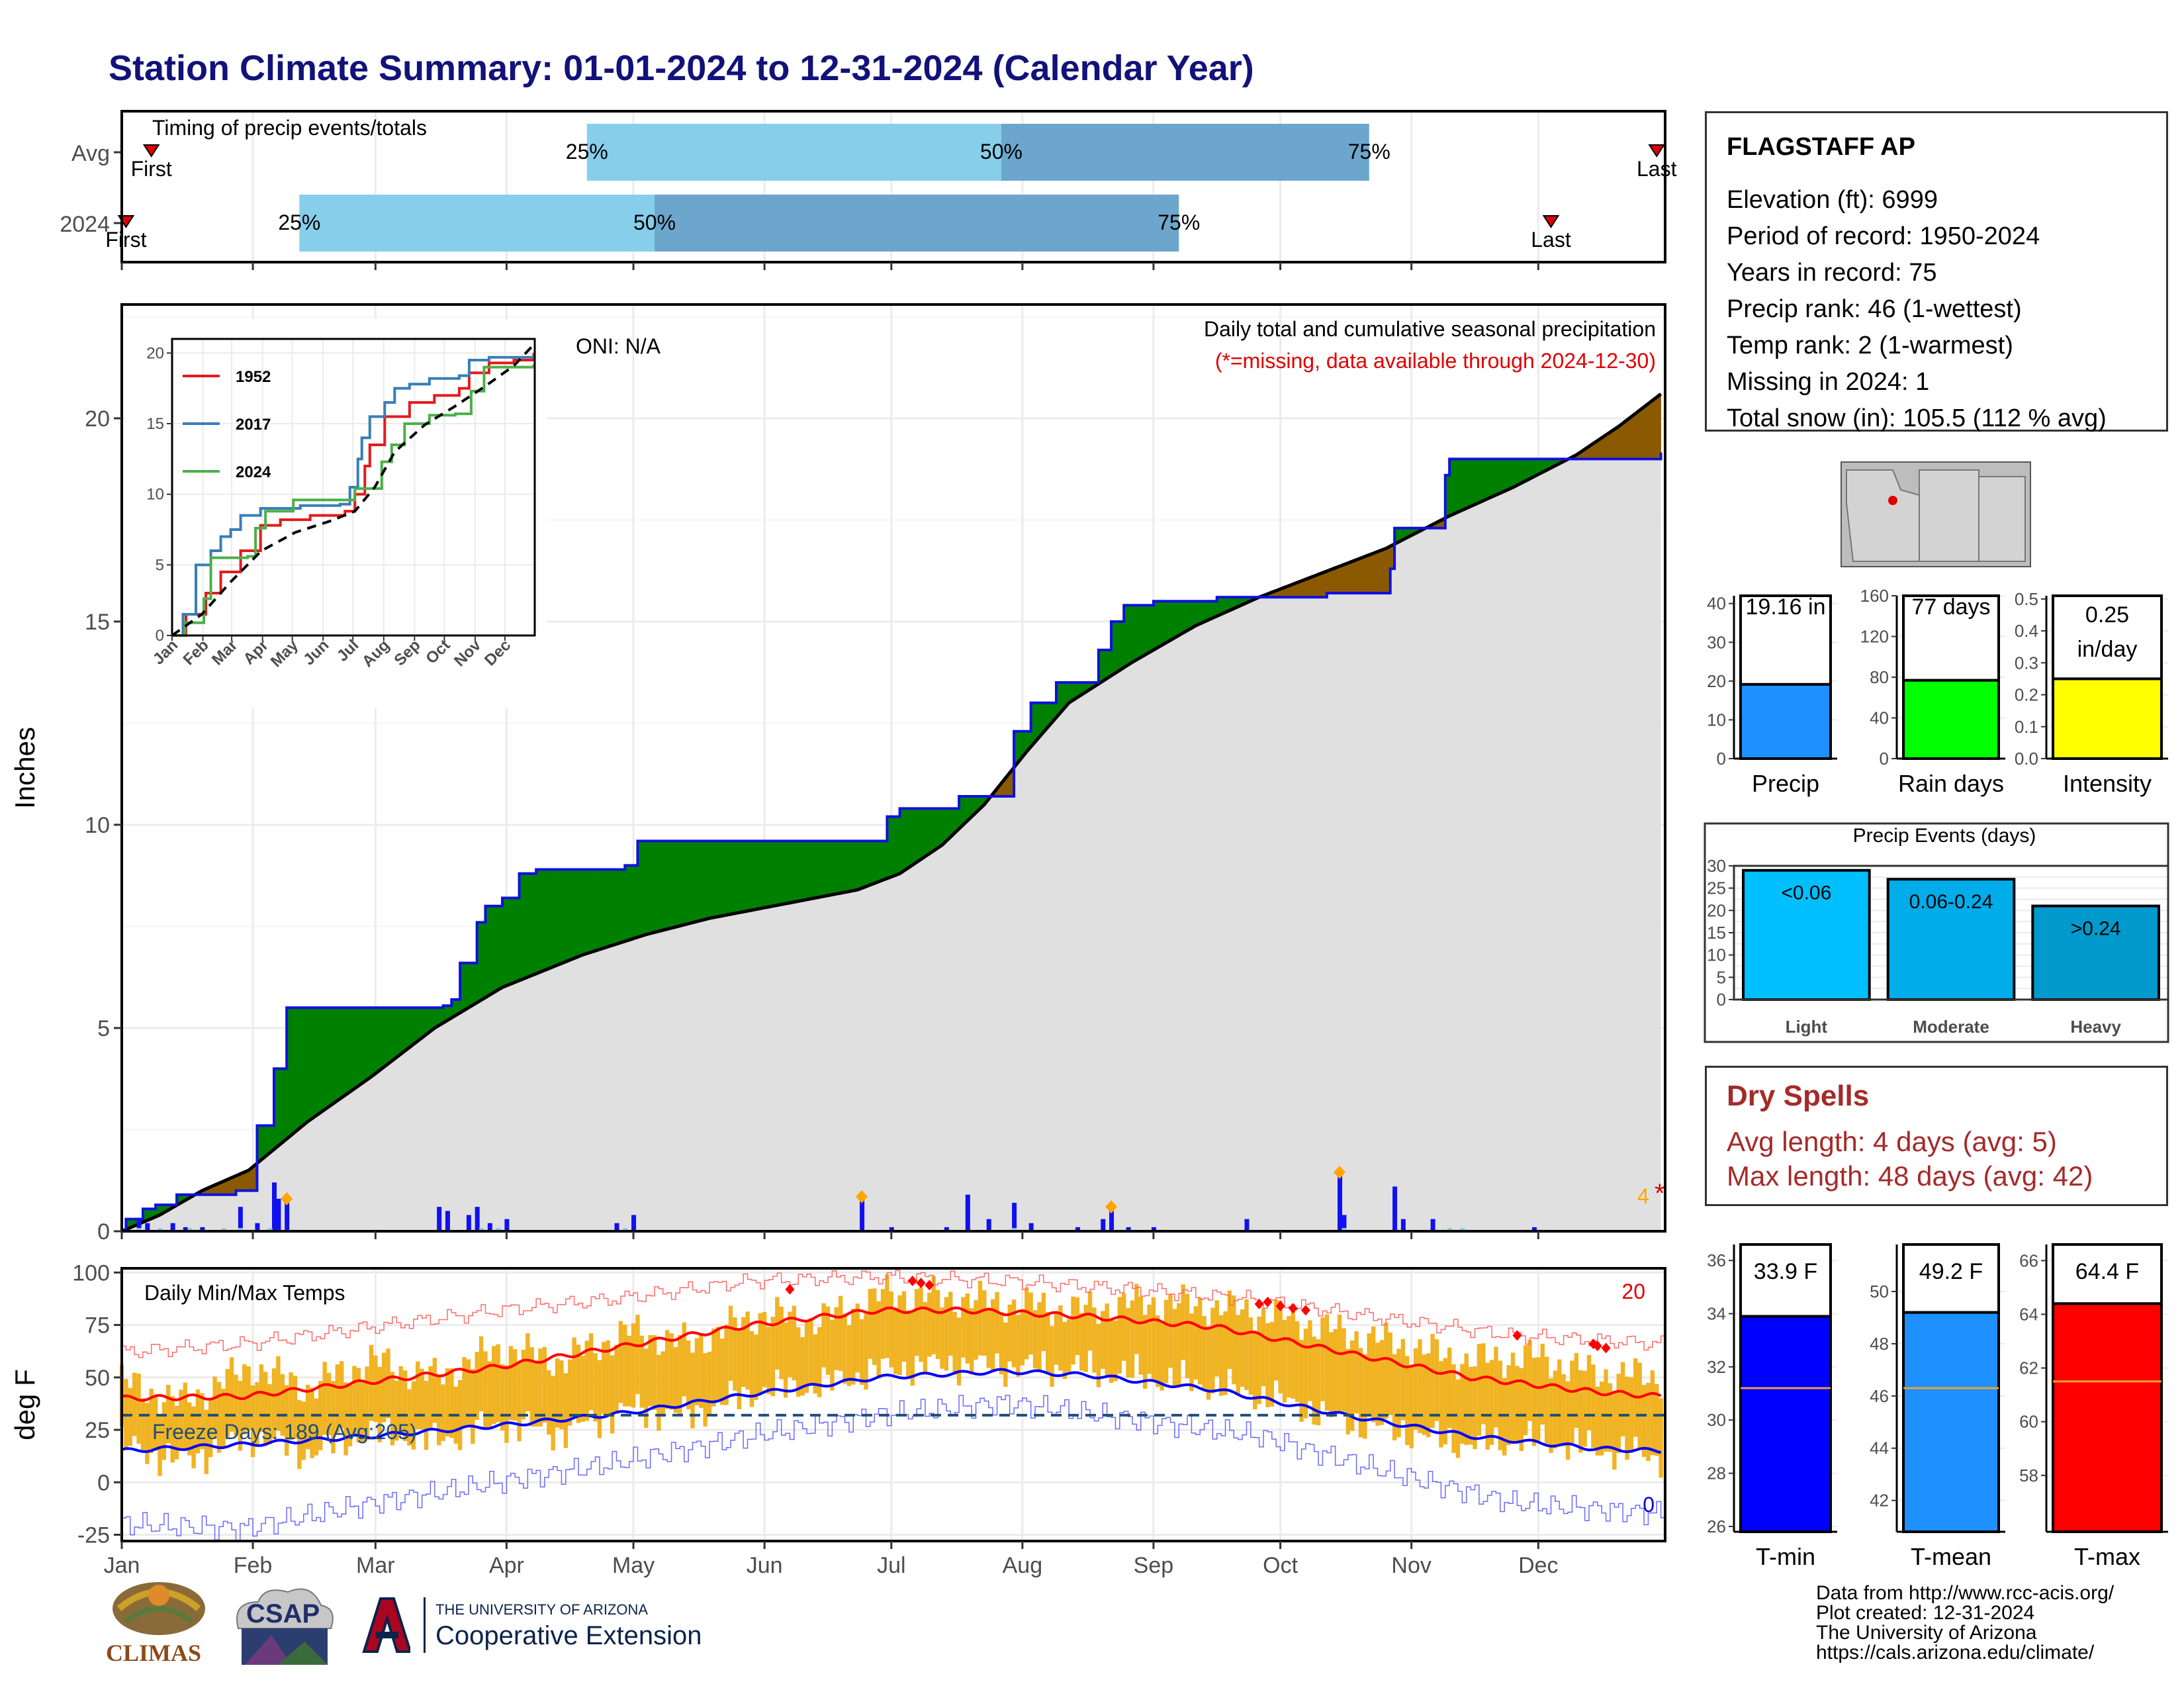  Describe the element at coordinates (97, 1378) in the screenshot. I see `temp-y-tick-label: 50` at that location.